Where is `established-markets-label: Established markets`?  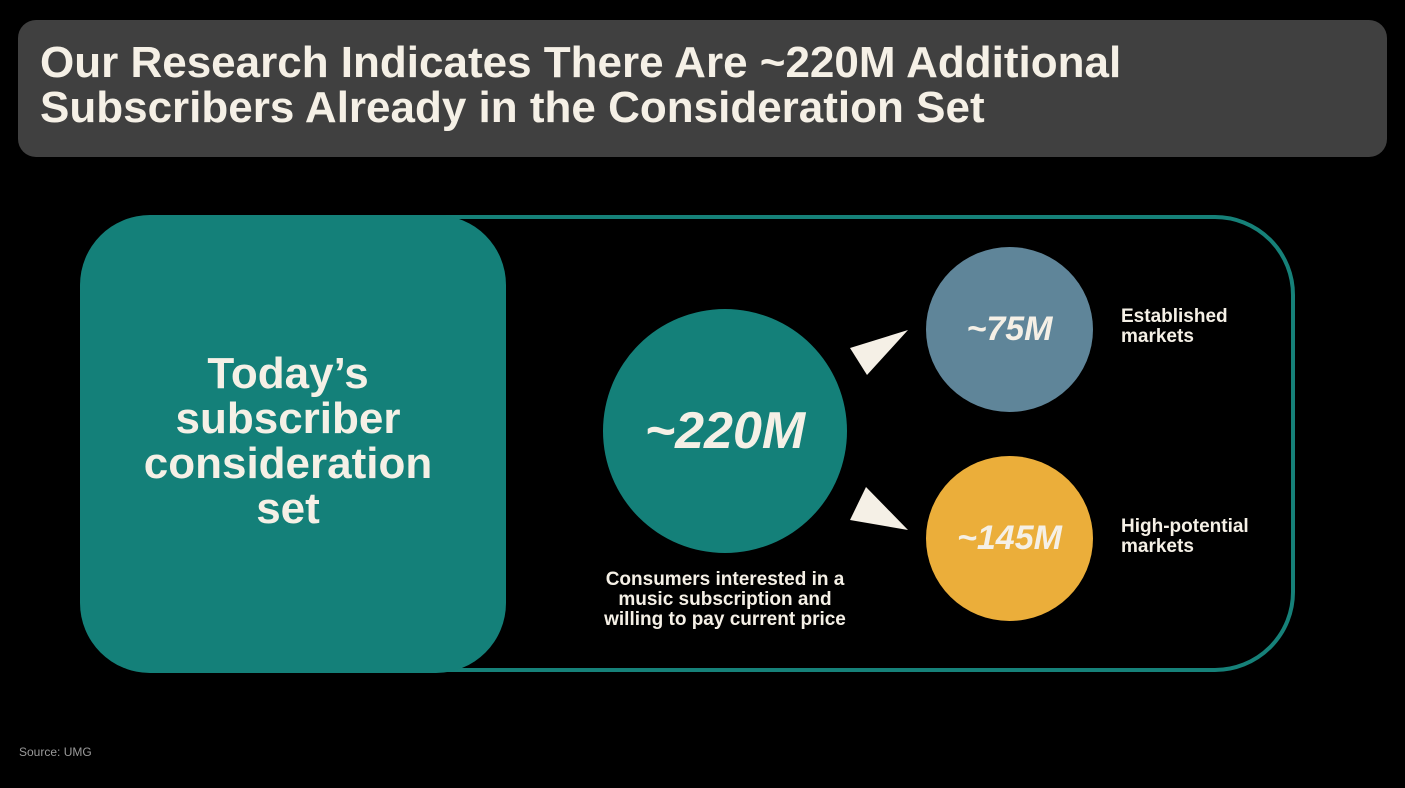
established-markets-label: Established markets is located at coordinates (1174, 327).